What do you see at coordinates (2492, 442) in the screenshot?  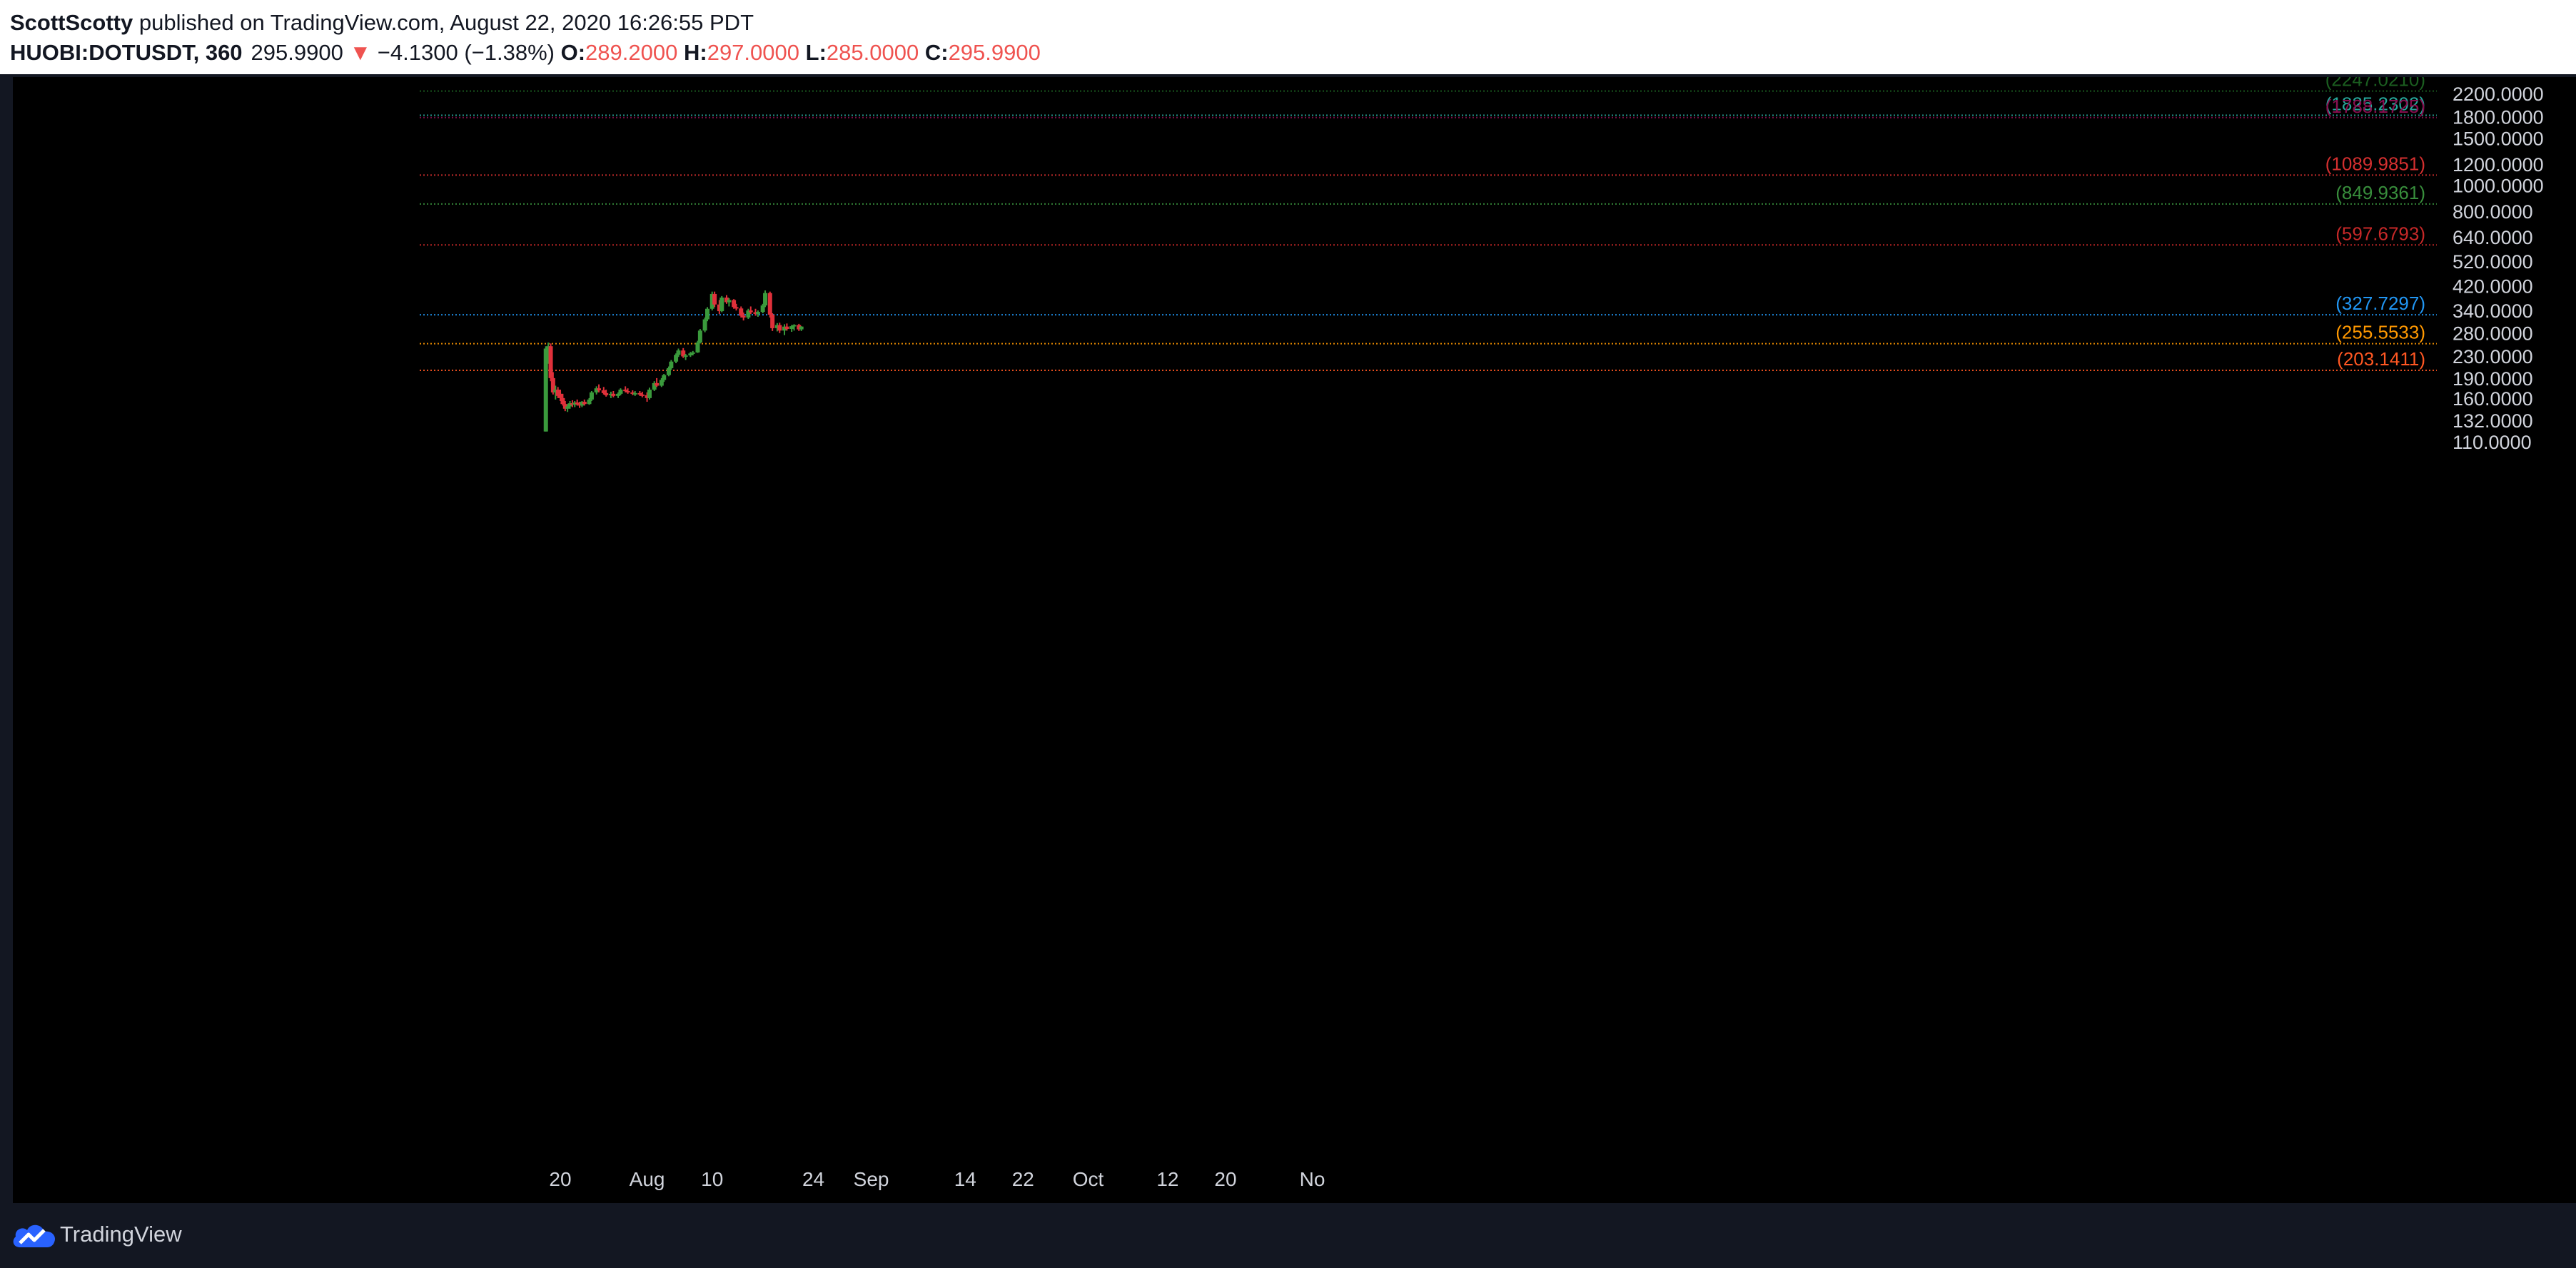 I see `y-tick-label-16: 110.0000` at bounding box center [2492, 442].